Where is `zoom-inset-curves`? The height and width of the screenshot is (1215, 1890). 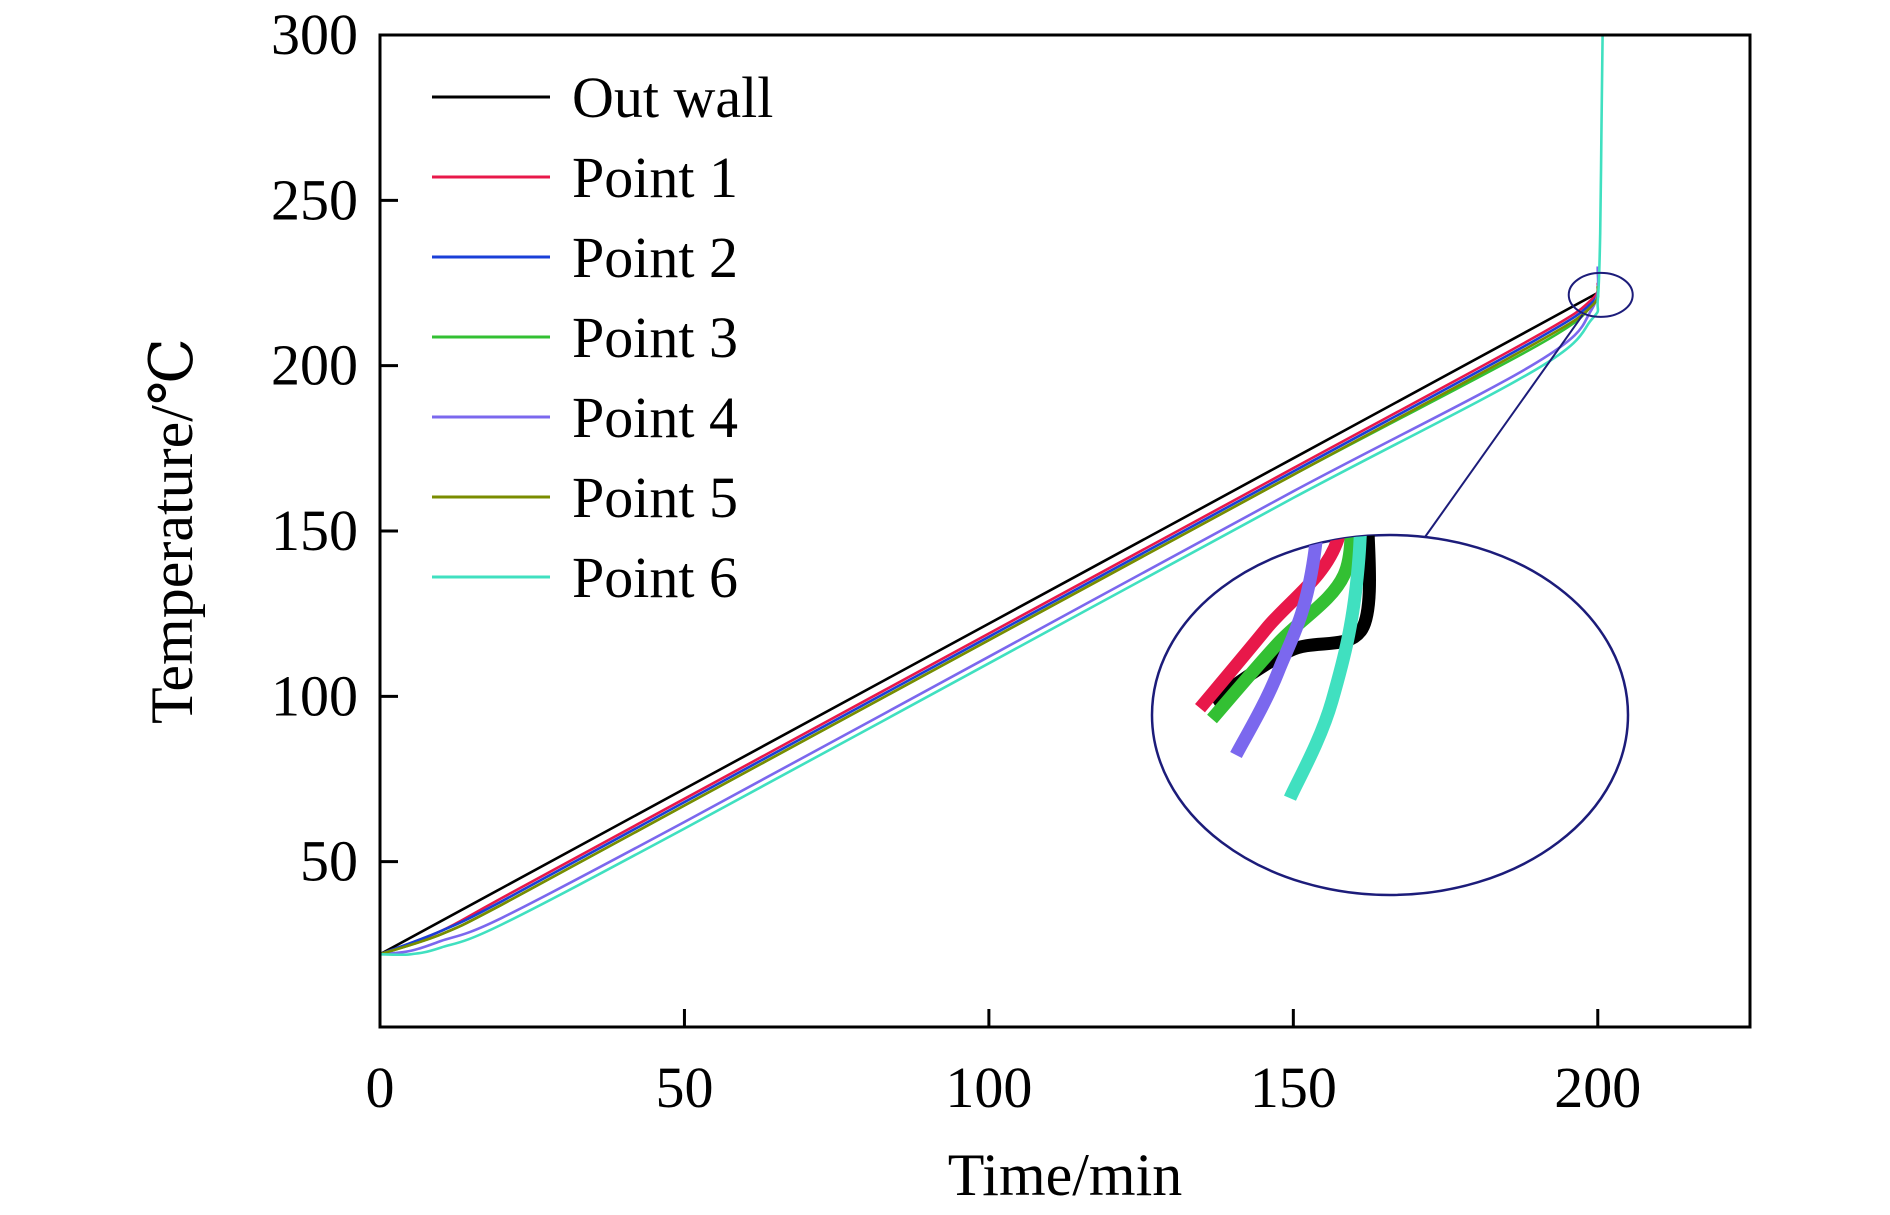
zoom-inset-curves is located at coordinates (1286, 668).